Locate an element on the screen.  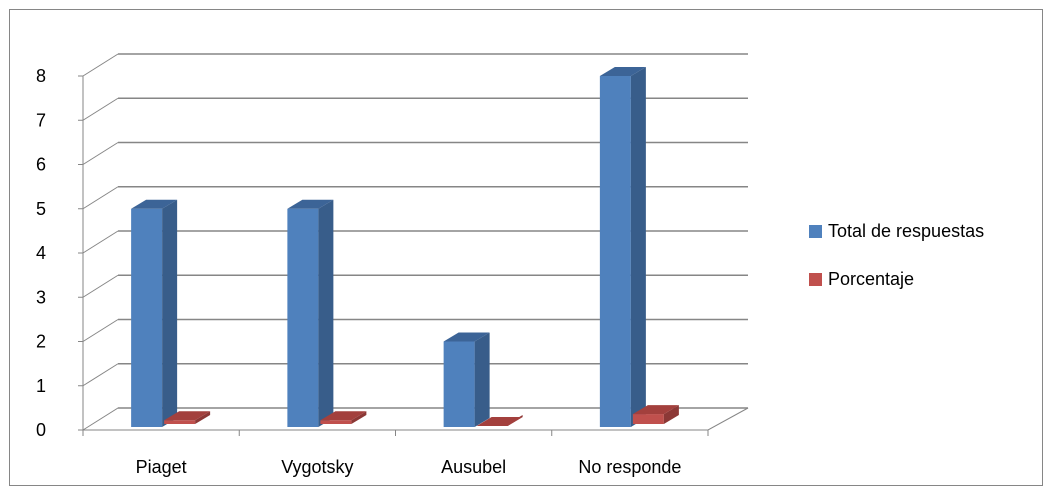
x-tick-label: Vygotsky is located at coordinates (317, 467).